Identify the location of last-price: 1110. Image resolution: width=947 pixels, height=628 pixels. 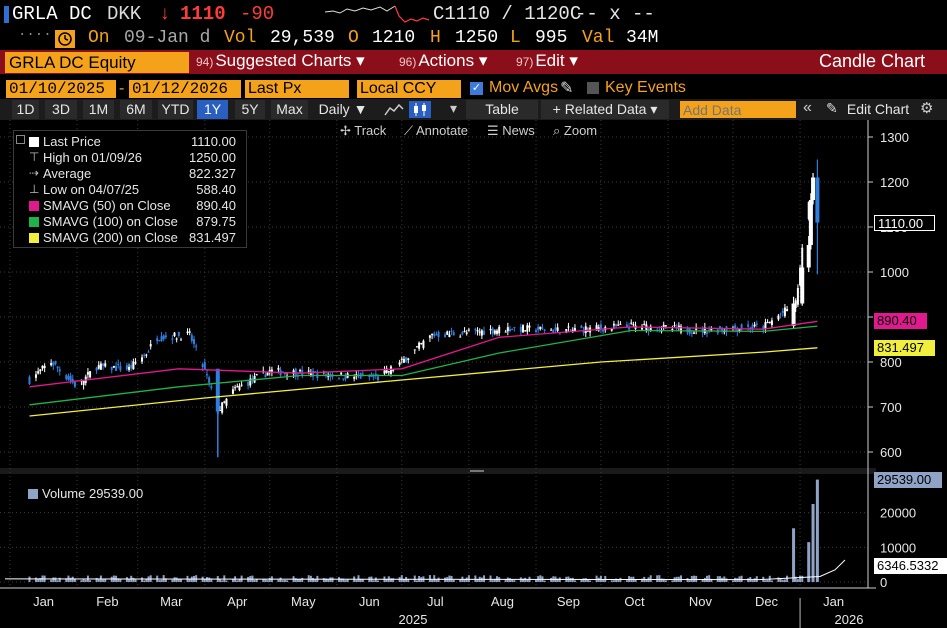
(203, 14).